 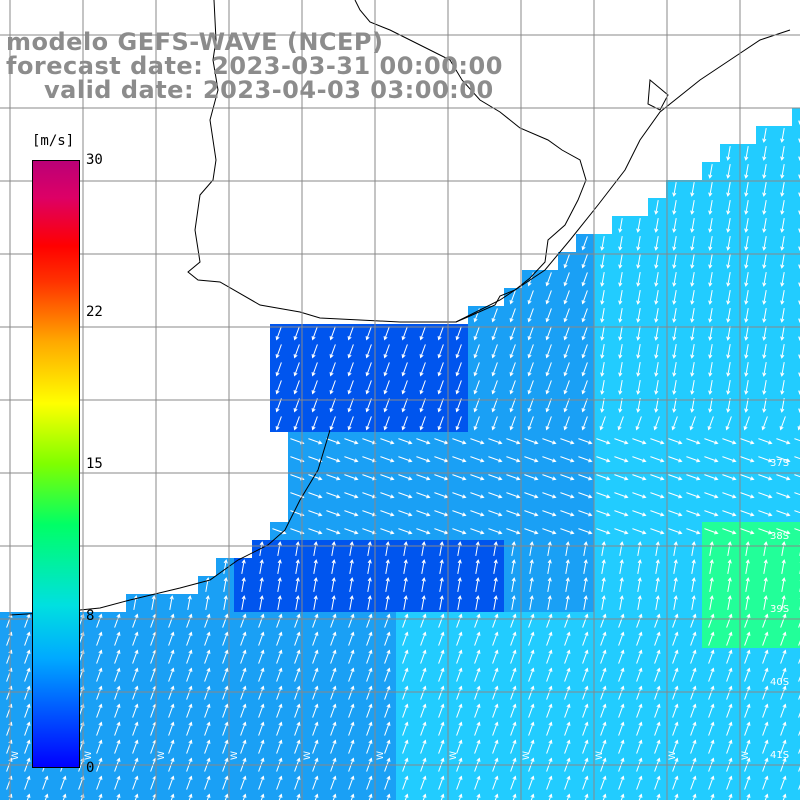 What do you see at coordinates (170, 522) in the screenshot?
I see `argentina-coast` at bounding box center [170, 522].